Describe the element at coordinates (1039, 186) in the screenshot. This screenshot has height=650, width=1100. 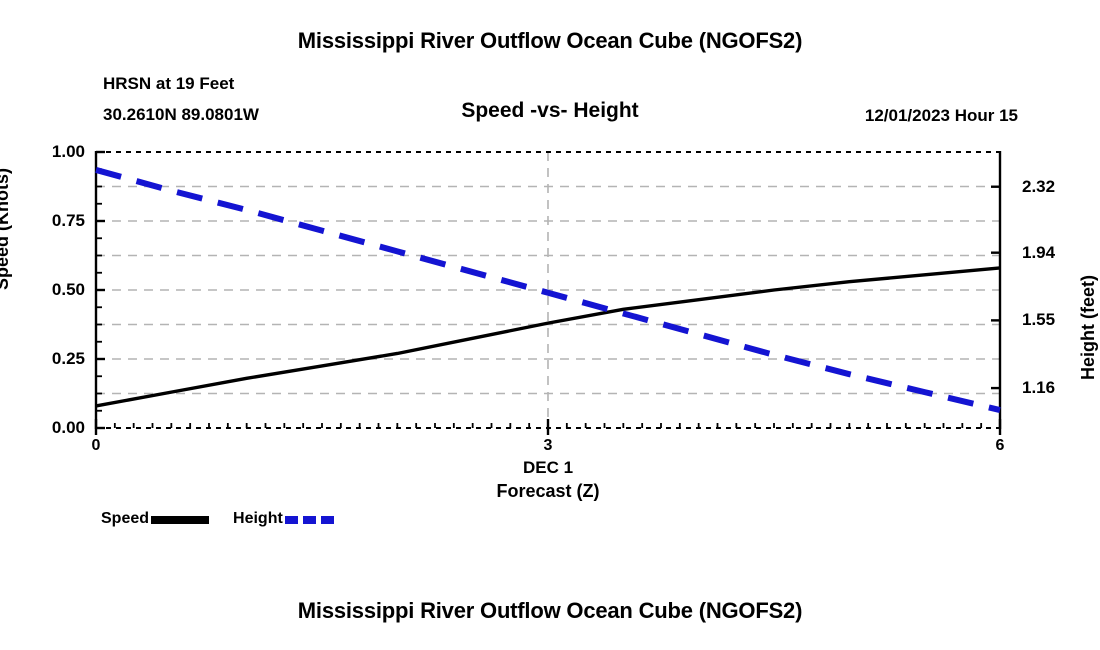
I see `y-tick-label-right: 2.32` at that location.